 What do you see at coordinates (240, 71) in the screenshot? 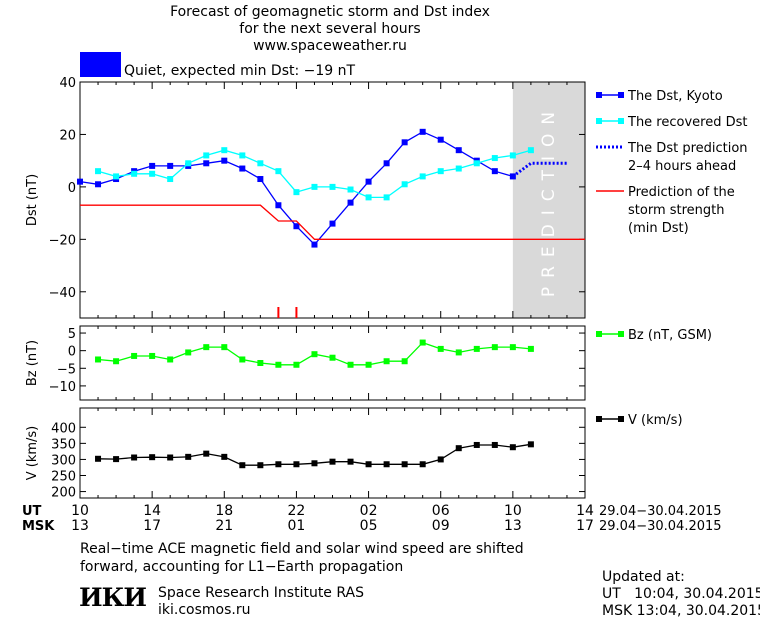
I see `storm-status-text: Quiet, expected min Dst: −19 nT` at bounding box center [240, 71].